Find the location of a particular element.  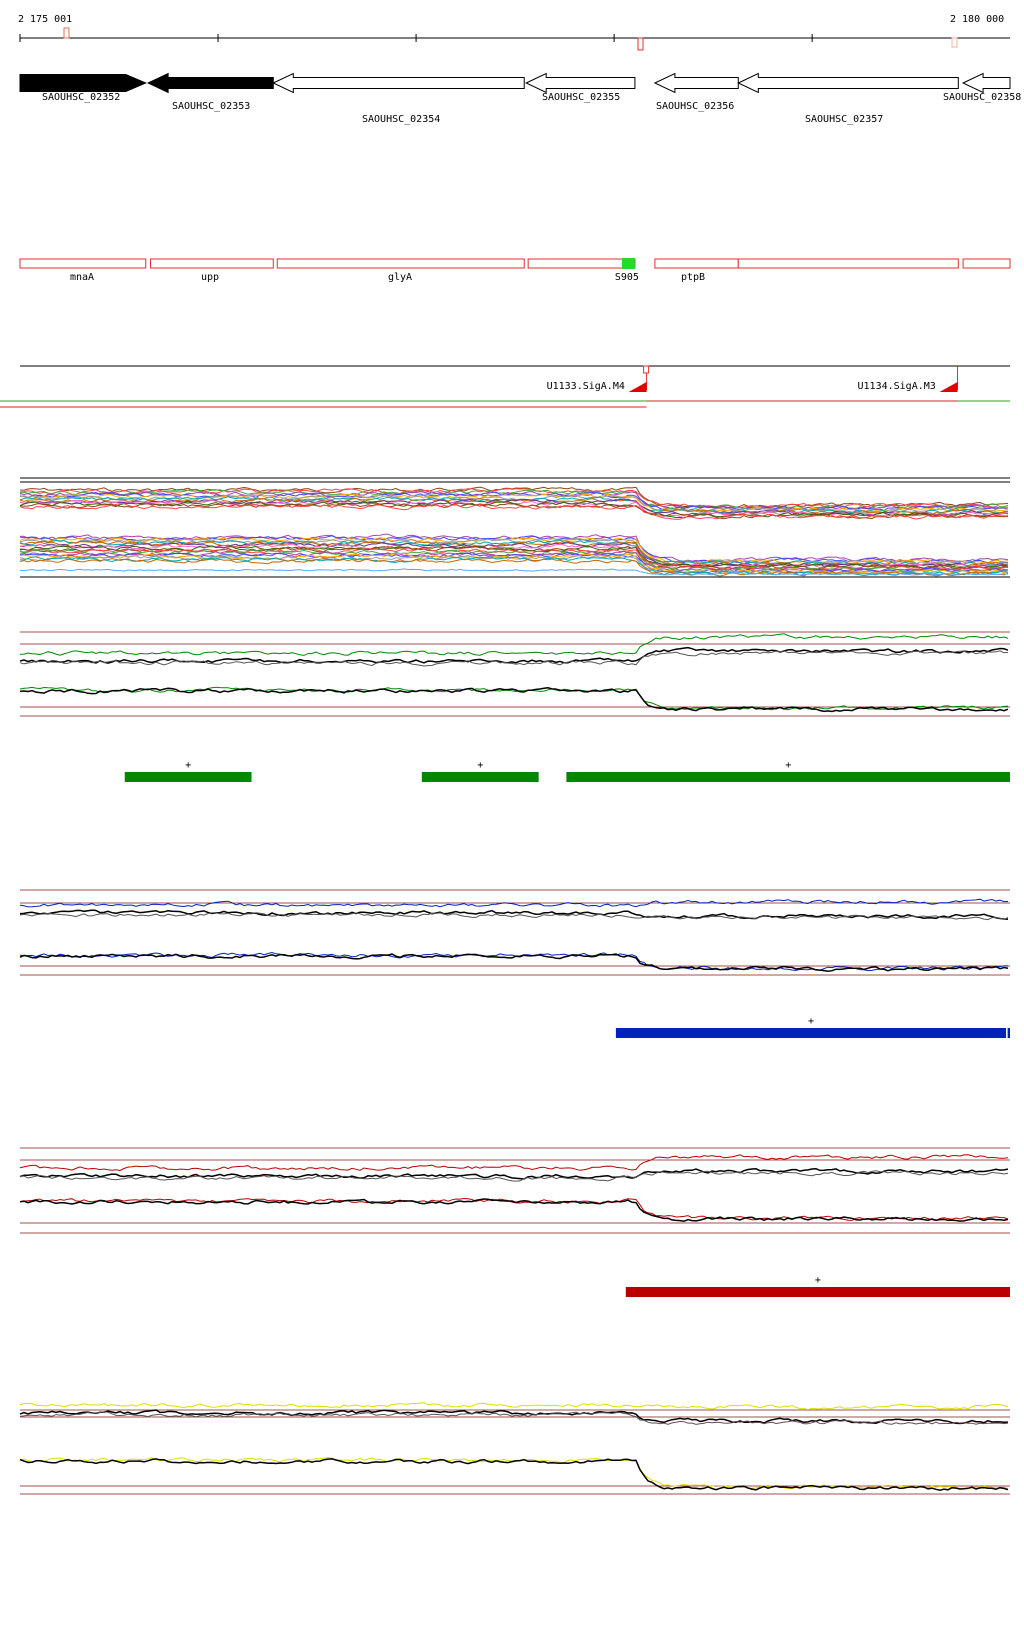

expression-profile-blue is located at coordinates (514, 932).